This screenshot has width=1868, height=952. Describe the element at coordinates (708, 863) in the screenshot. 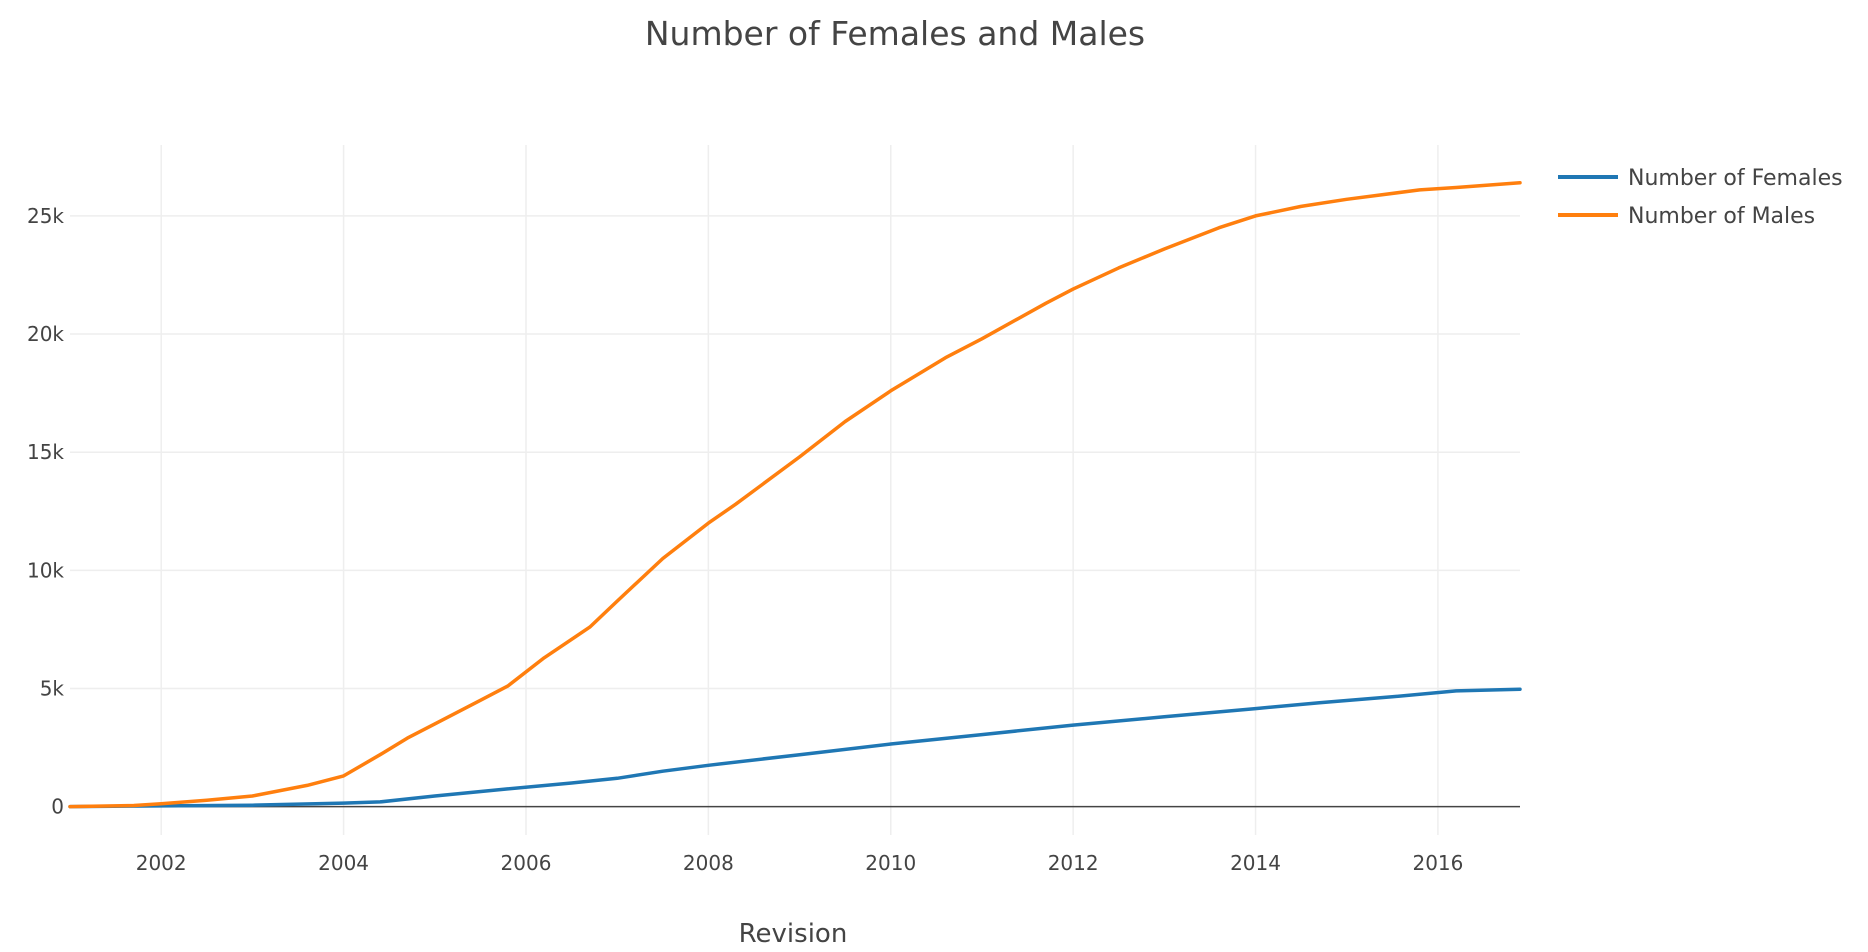

I see `x-tick-label: 2008` at that location.